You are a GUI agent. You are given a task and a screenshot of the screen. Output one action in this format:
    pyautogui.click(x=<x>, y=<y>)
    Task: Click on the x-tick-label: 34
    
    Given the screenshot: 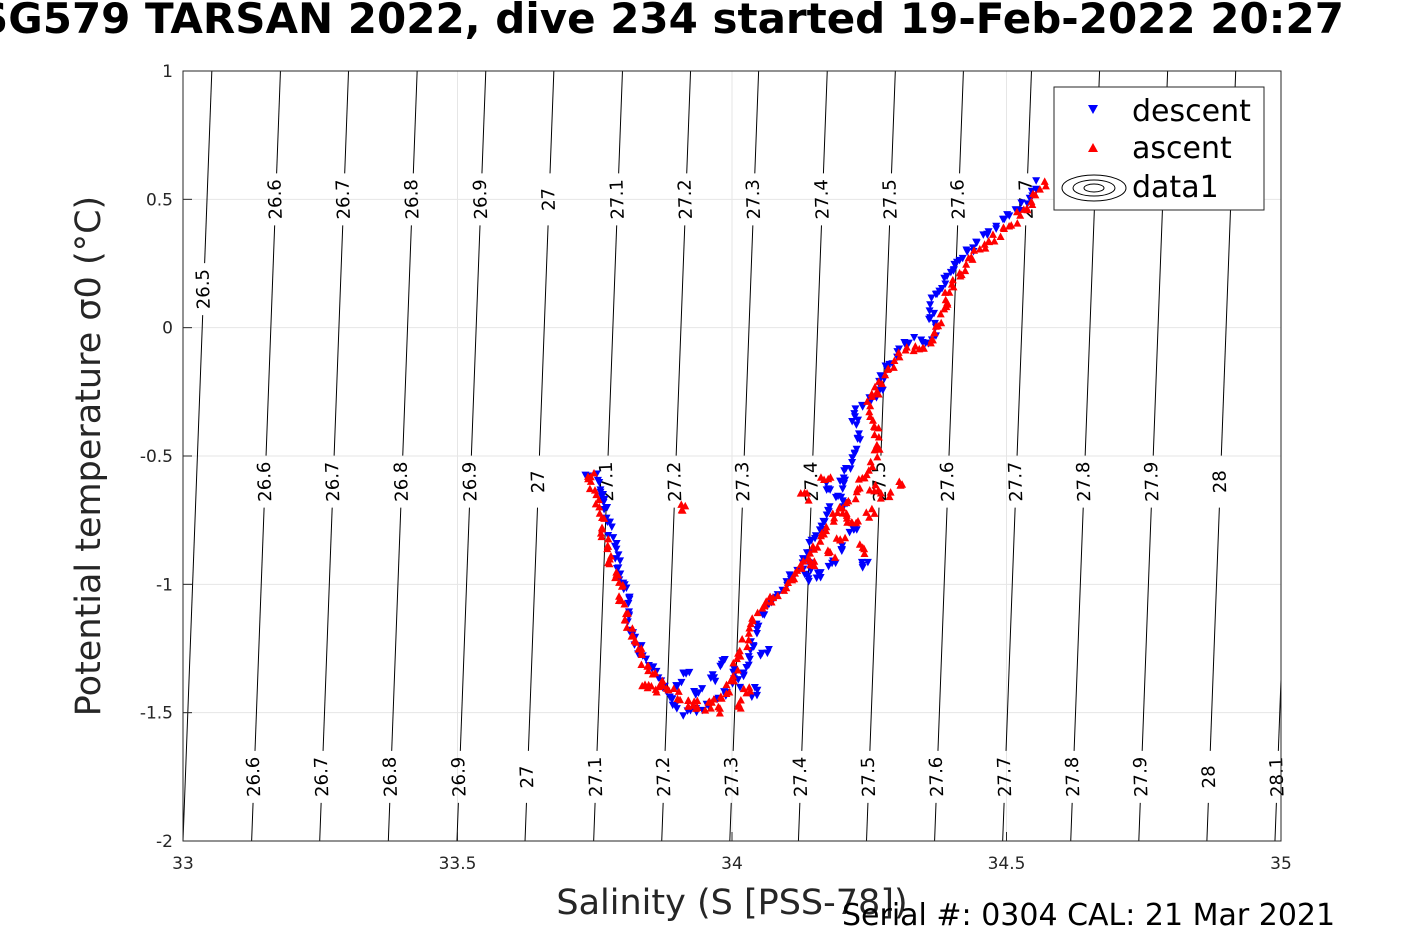 What is the action you would take?
    pyautogui.click(x=732, y=864)
    